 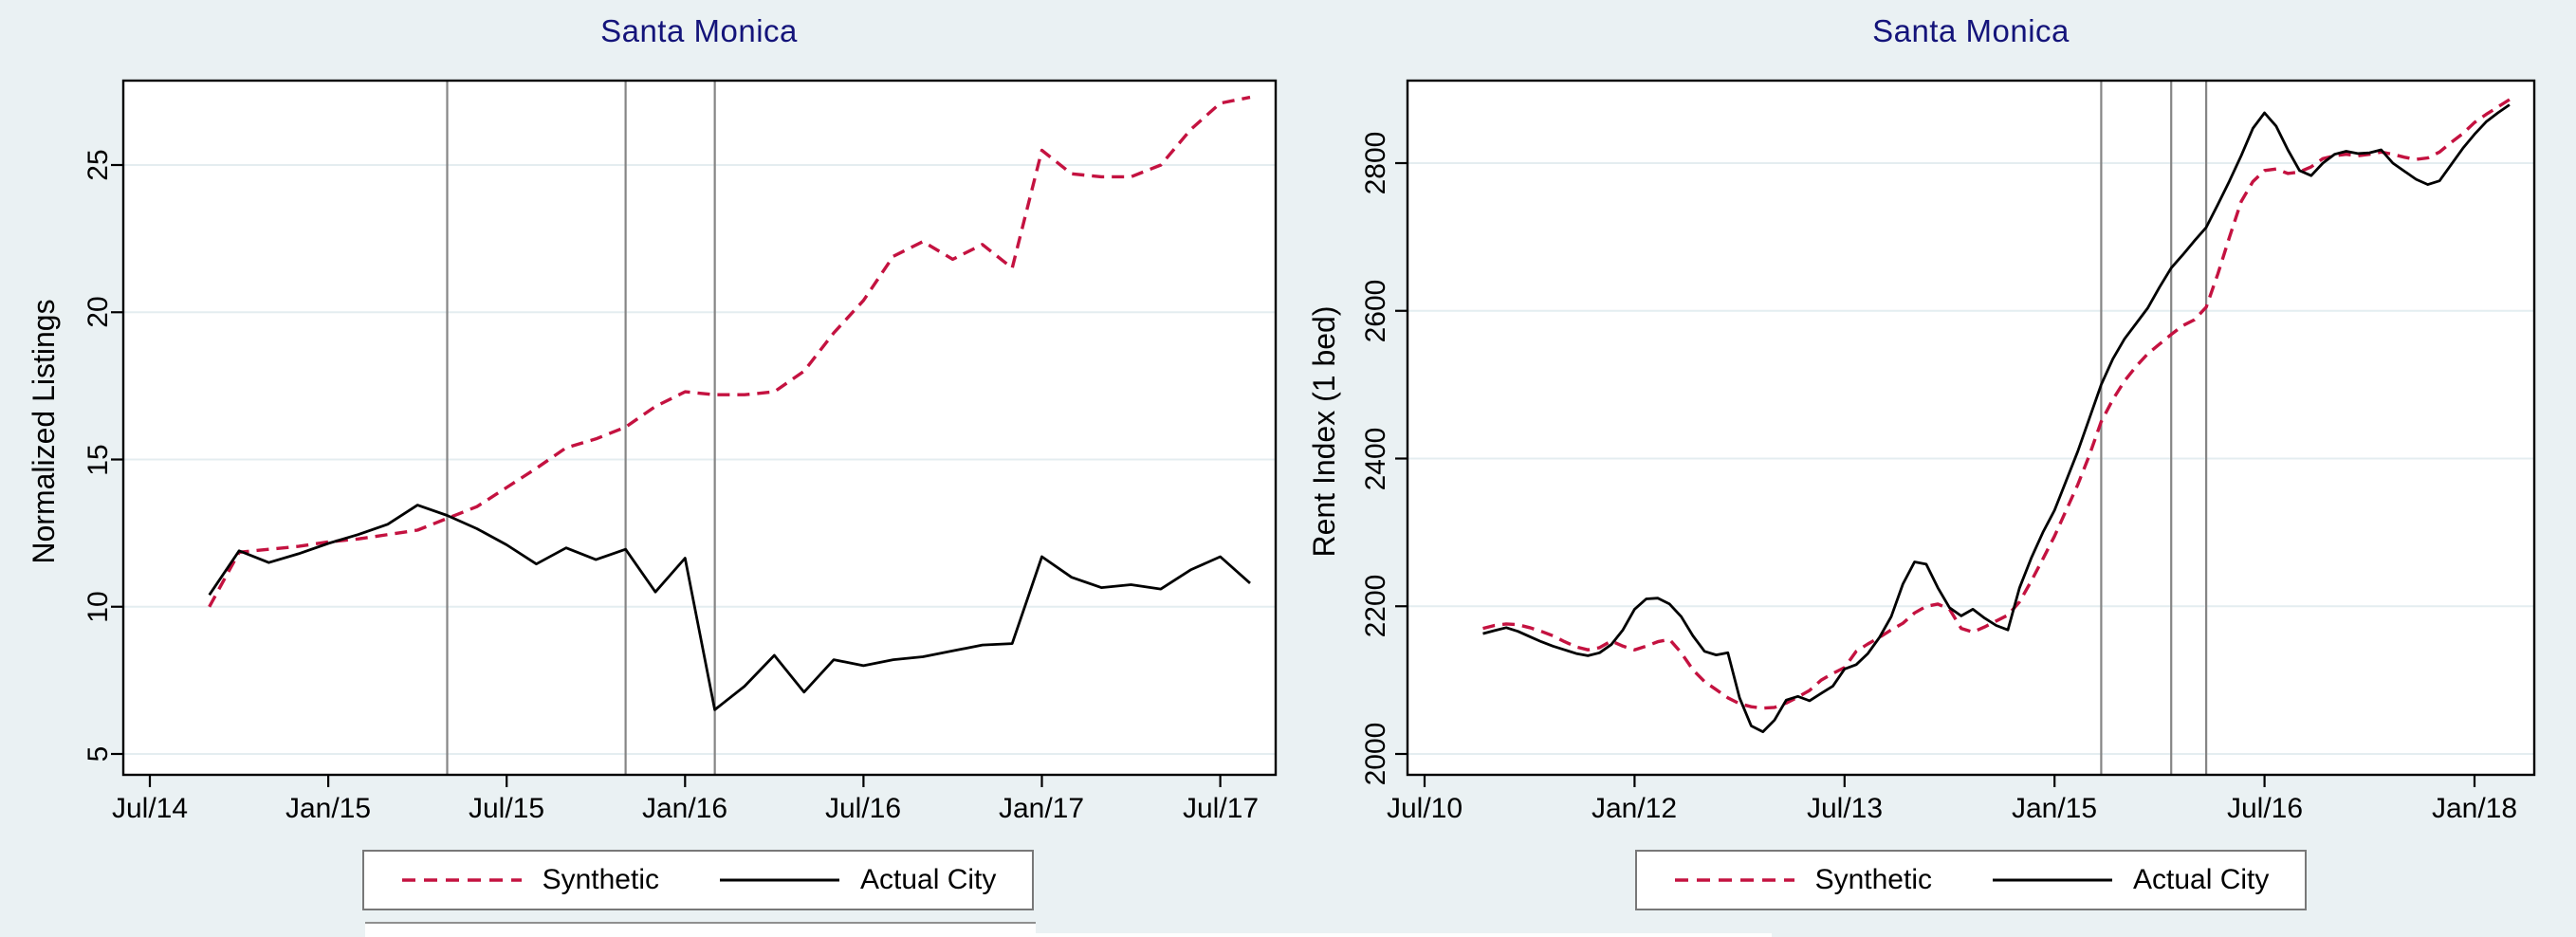 I want to click on y-axis-title-right: Rent Index (1 bed), so click(x=1324, y=431).